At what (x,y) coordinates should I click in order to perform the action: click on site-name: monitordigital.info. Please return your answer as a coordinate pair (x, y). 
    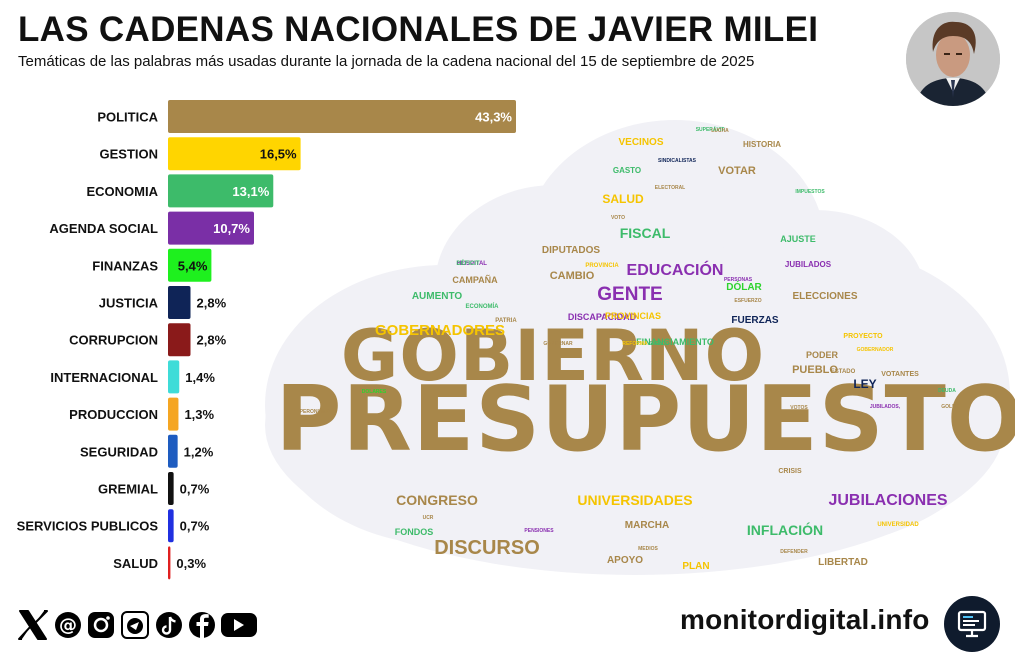
    Looking at the image, I should click on (805, 619).